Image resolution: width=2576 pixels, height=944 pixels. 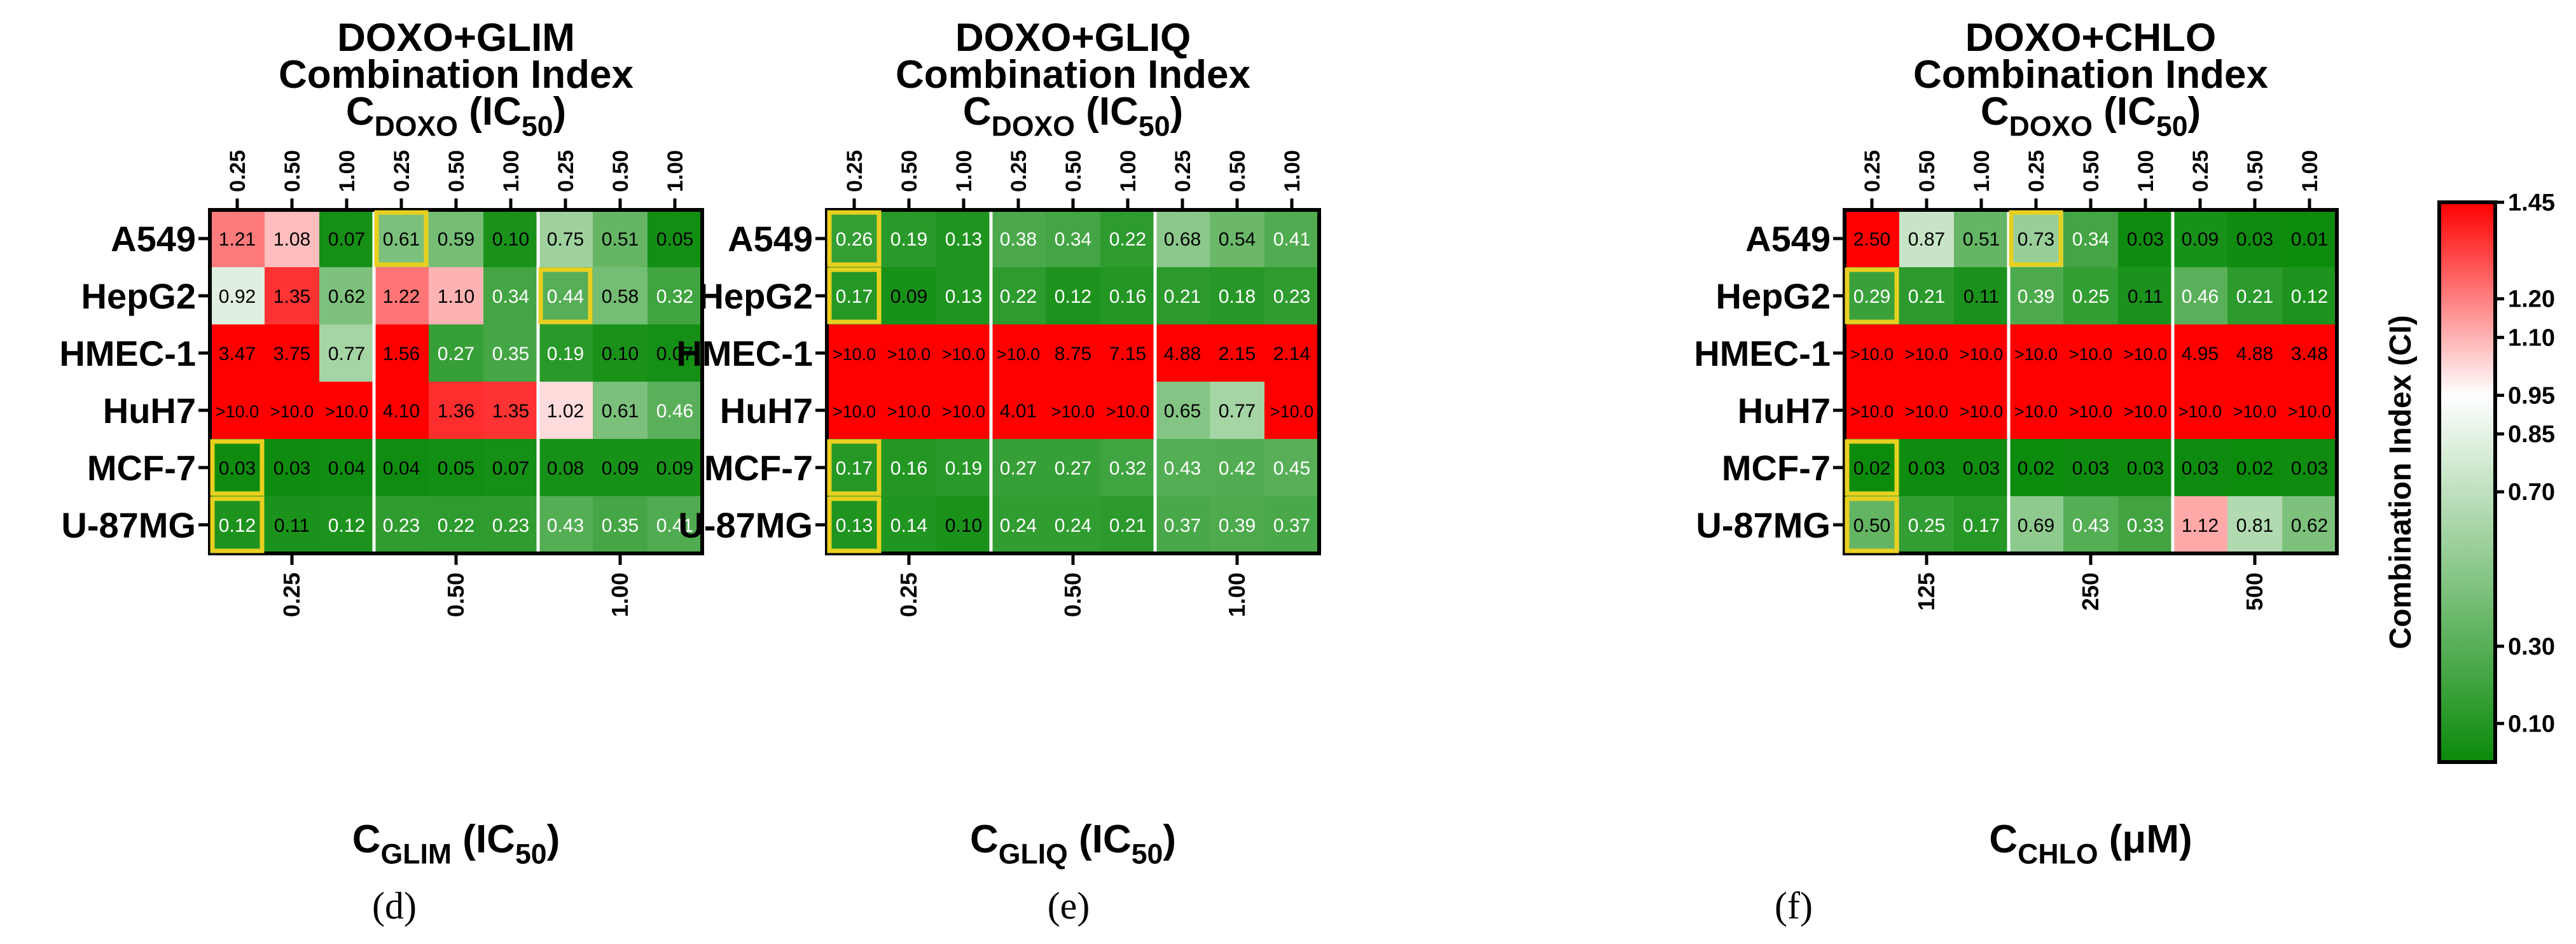 I want to click on panel-label: (f), so click(x=1794, y=906).